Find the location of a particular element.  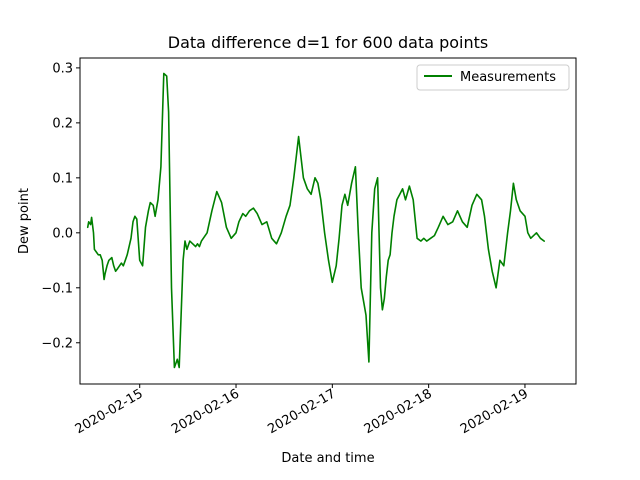

y-tick-label: −0.1 is located at coordinates (57, 288).